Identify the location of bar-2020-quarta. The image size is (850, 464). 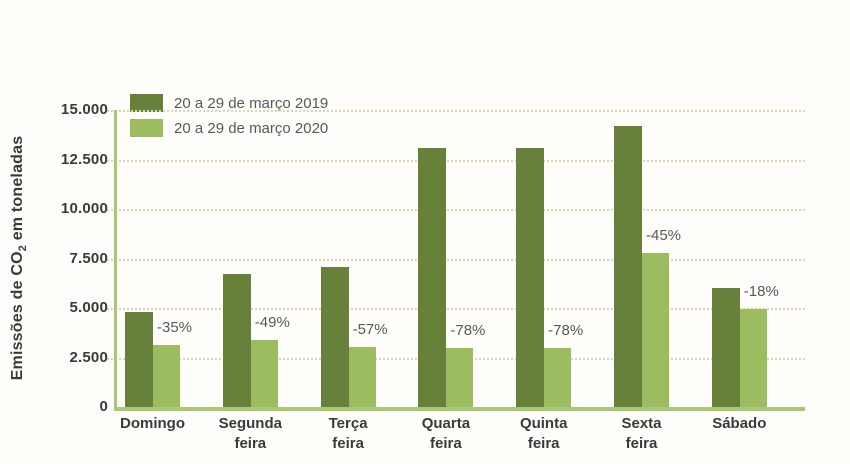
(460, 377).